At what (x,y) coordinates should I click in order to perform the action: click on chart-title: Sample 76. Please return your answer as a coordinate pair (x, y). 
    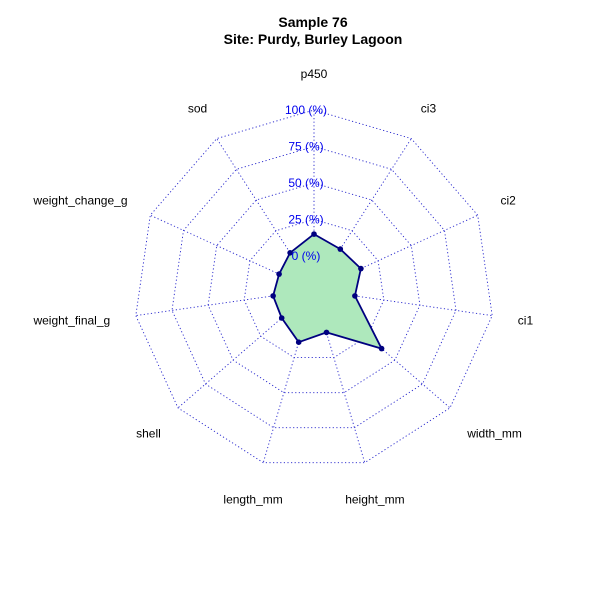
    Looking at the image, I should click on (312, 22).